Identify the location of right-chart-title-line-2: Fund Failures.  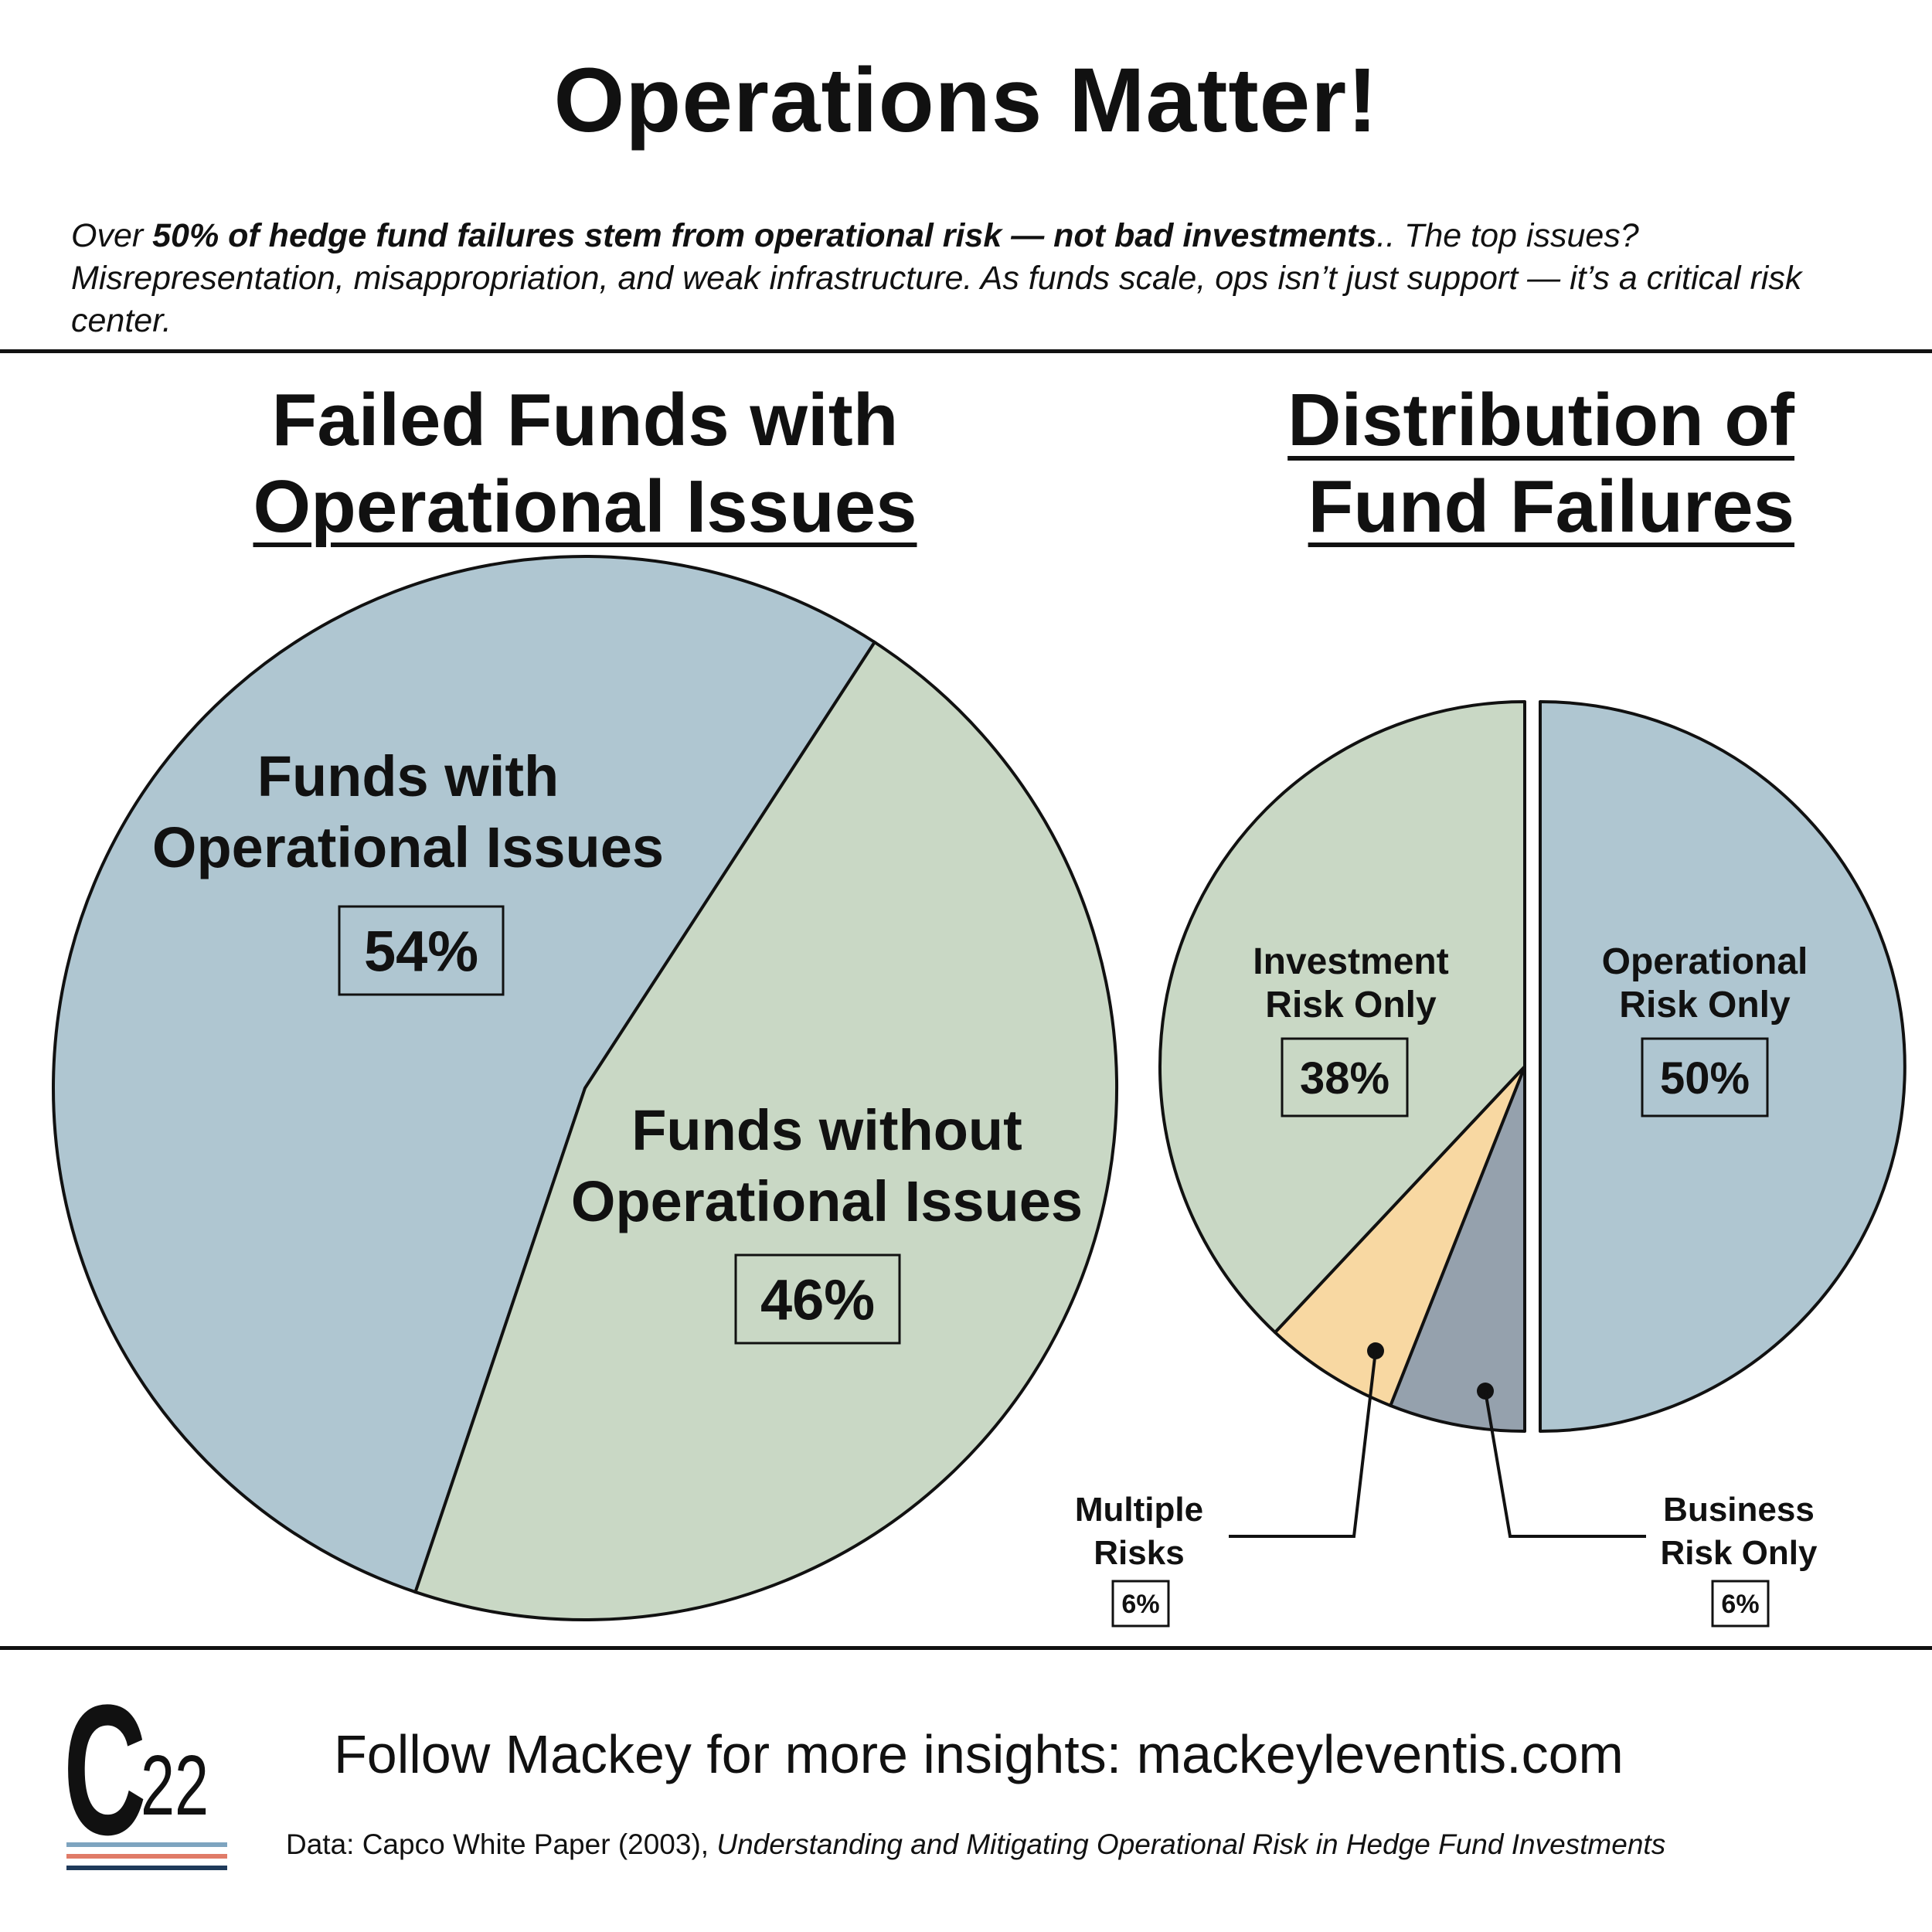
(1551, 507).